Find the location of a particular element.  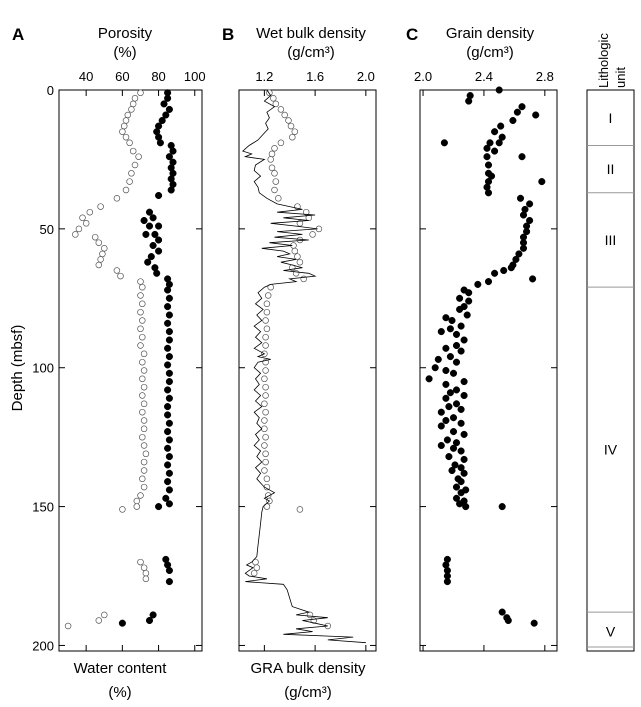

unit-label: II is located at coordinates (611, 169).